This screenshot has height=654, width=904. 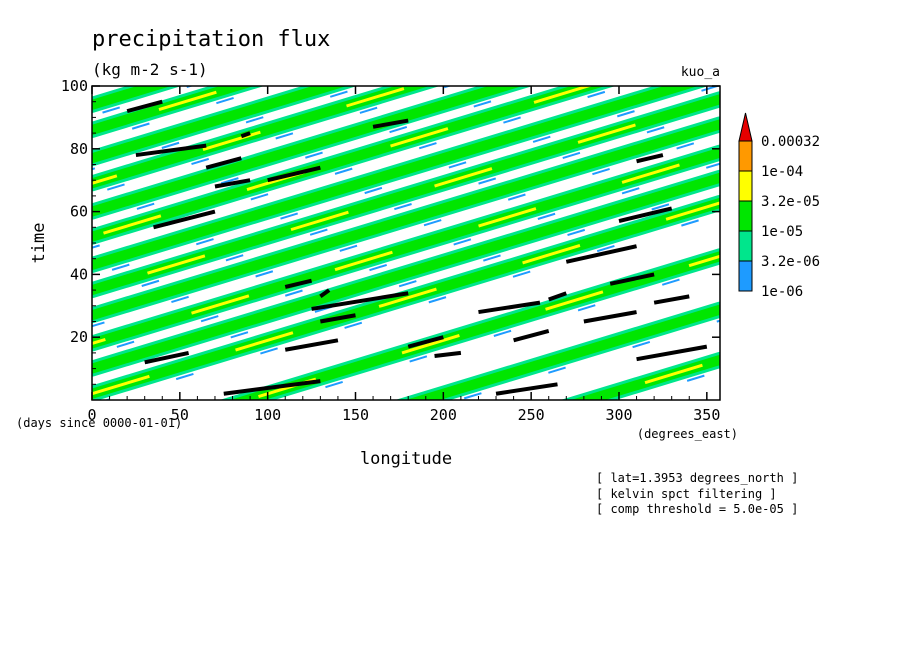 I want to click on y-tick-label: 80, so click(x=79, y=149).